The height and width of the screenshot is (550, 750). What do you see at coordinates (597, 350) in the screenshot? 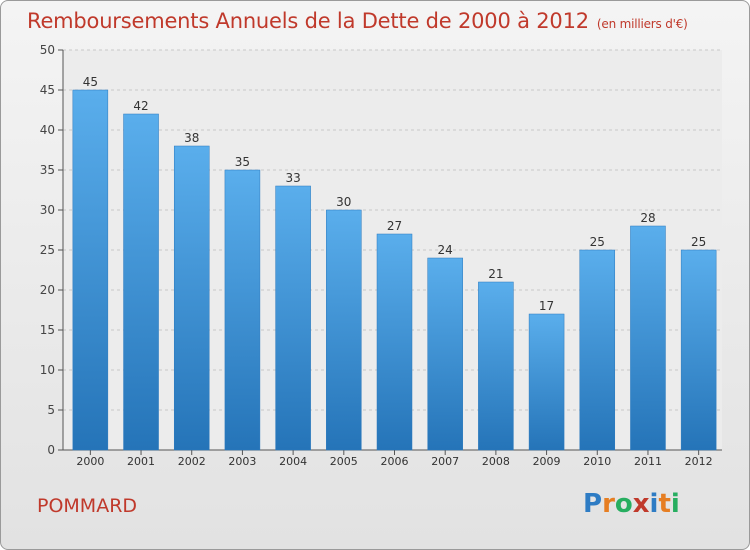
I see `bar-2010` at bounding box center [597, 350].